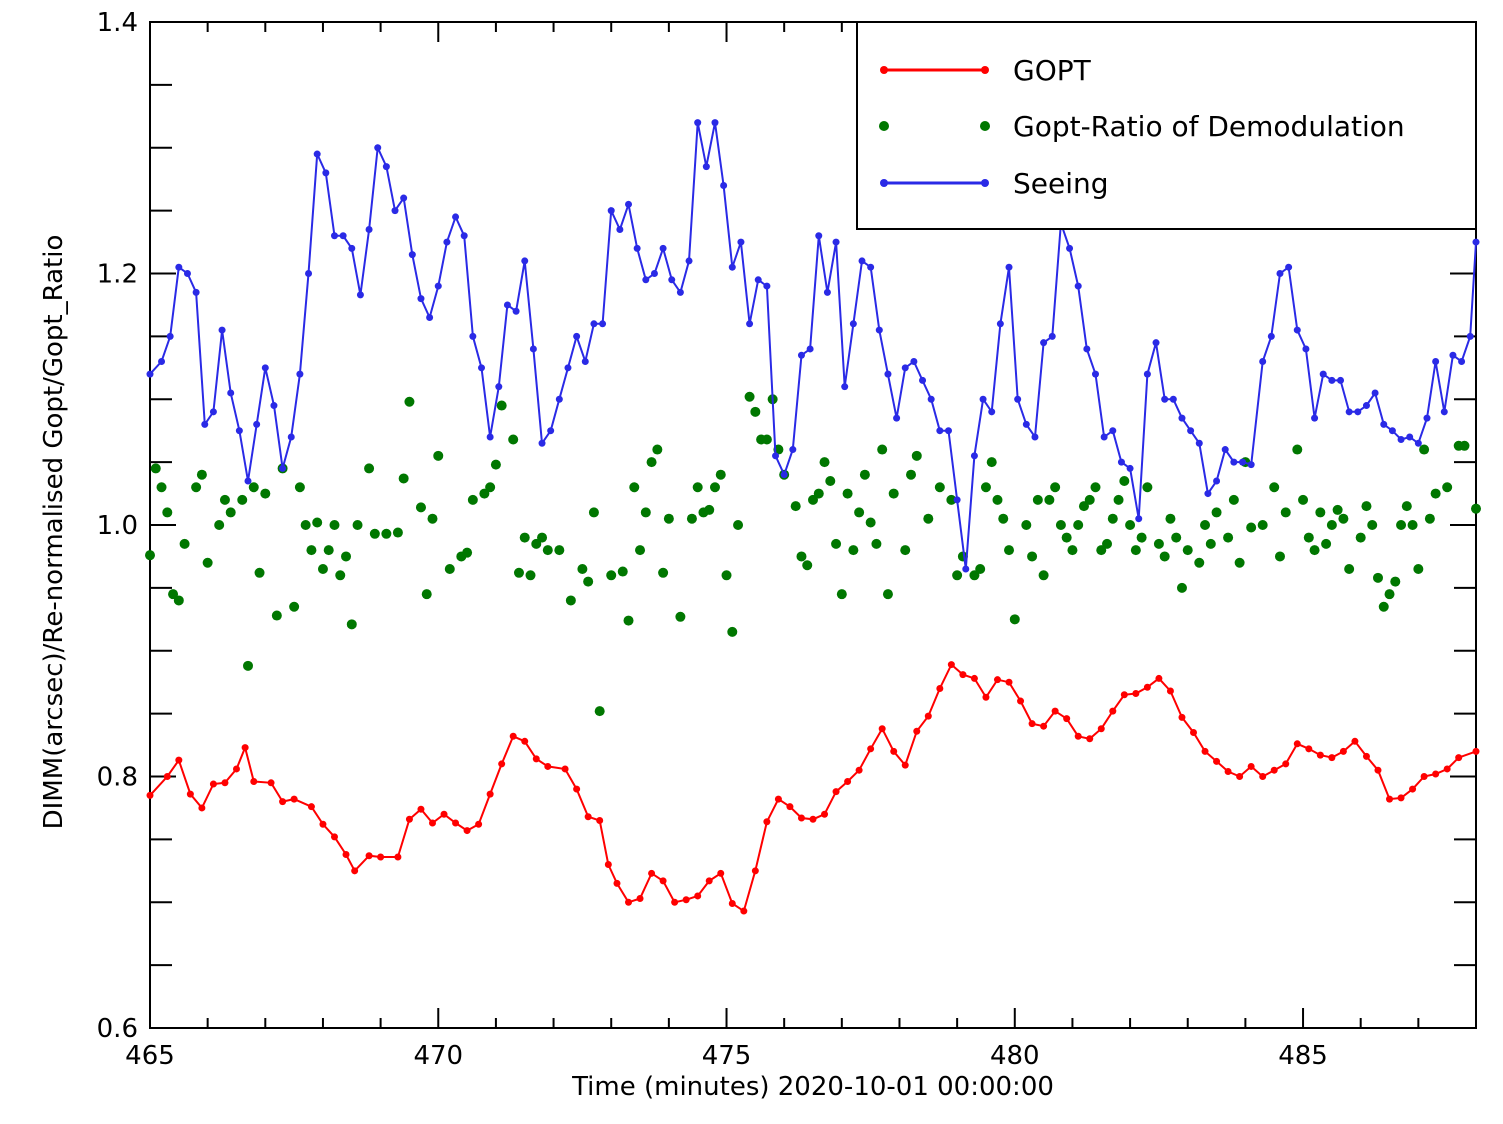 This screenshot has height=1124, width=1503. I want to click on x-tick-label: 465, so click(150, 1056).